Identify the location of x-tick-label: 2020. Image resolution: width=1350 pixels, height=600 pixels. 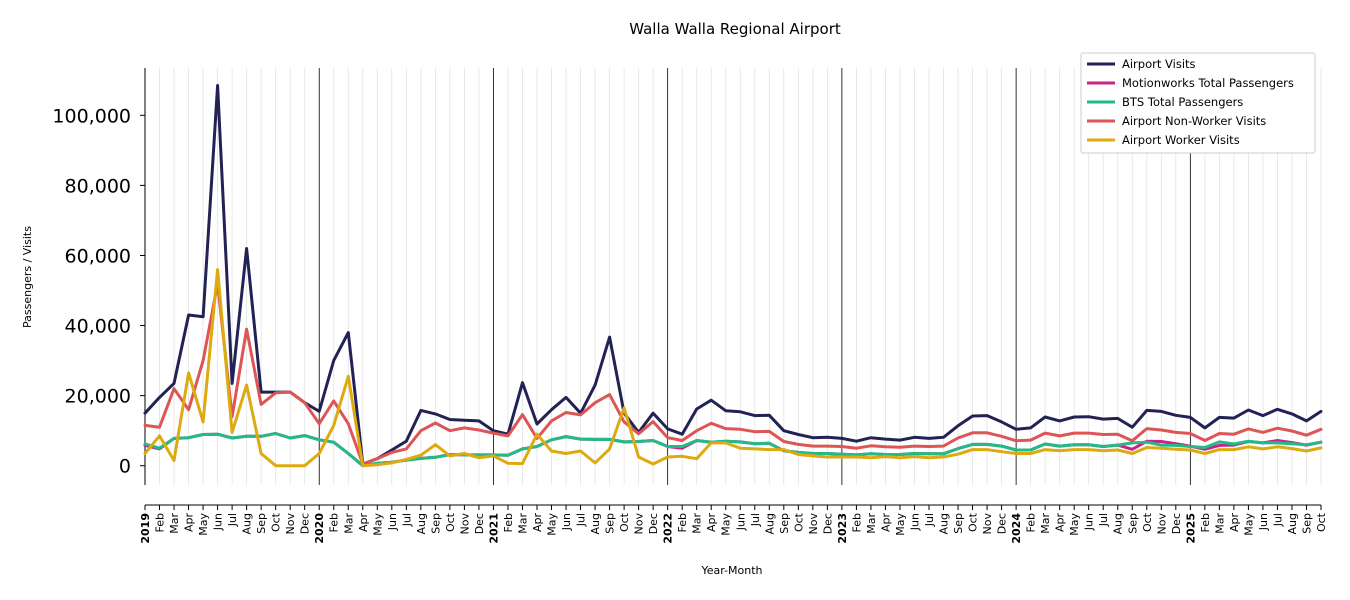
(319, 528).